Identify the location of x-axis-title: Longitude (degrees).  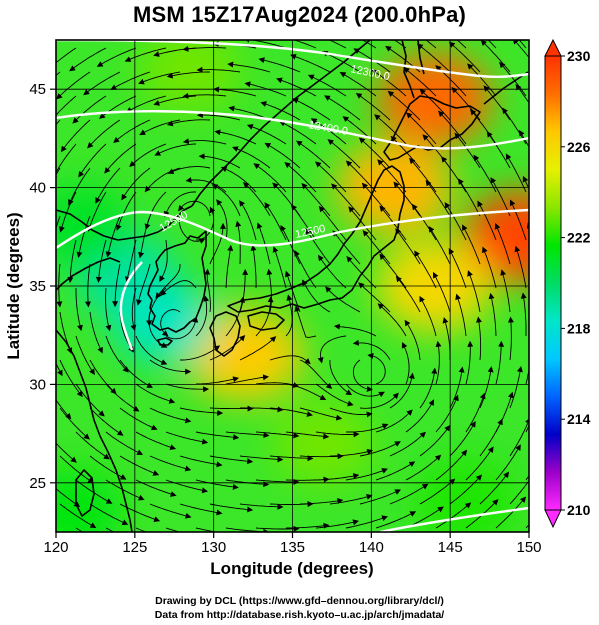
(291, 568).